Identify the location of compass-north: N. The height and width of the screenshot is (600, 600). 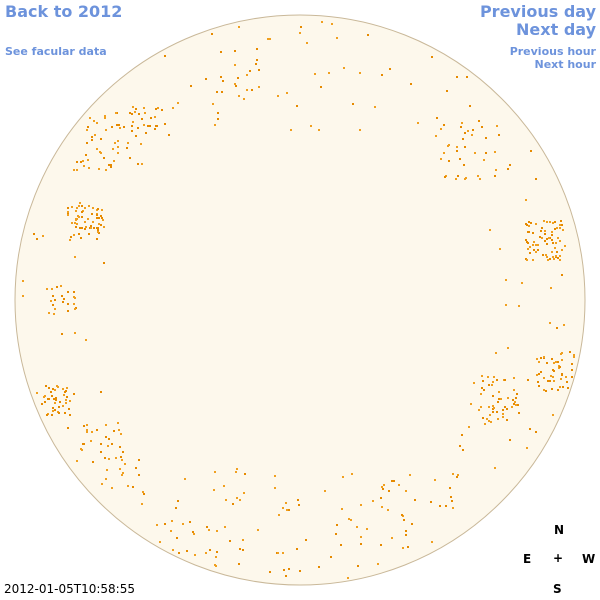
(559, 530).